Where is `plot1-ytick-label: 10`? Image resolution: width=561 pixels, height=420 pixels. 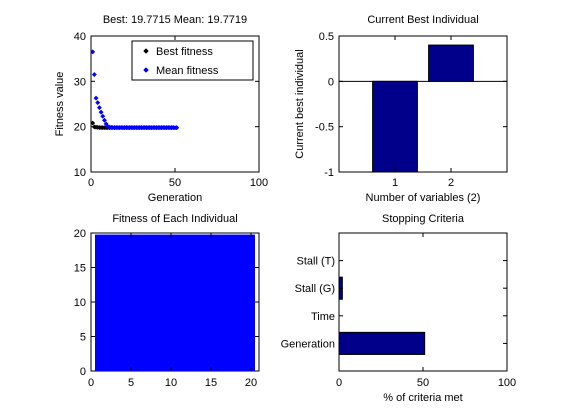
plot1-ytick-label: 10 is located at coordinates (80, 173).